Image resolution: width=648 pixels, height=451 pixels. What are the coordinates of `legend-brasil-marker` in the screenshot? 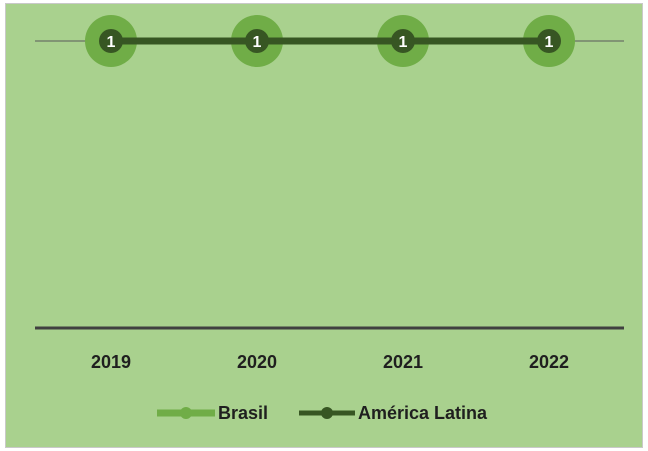 It's located at (186, 413).